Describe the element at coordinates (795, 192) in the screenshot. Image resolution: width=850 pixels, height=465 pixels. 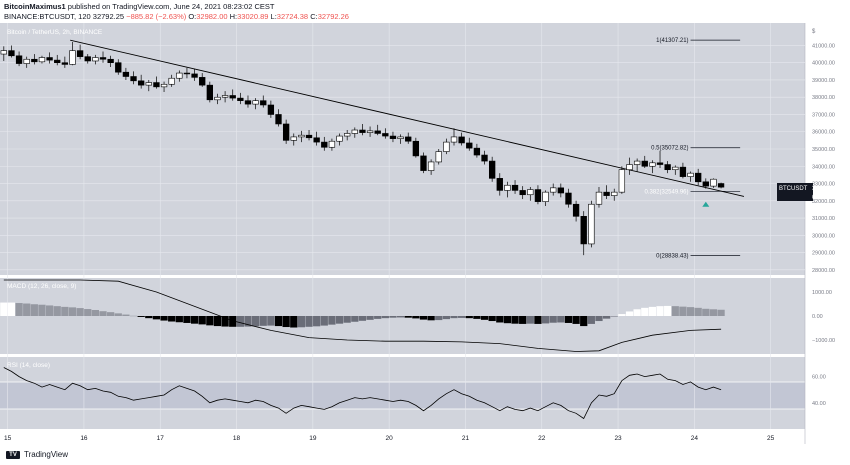
I see `price-badge-bg` at that location.